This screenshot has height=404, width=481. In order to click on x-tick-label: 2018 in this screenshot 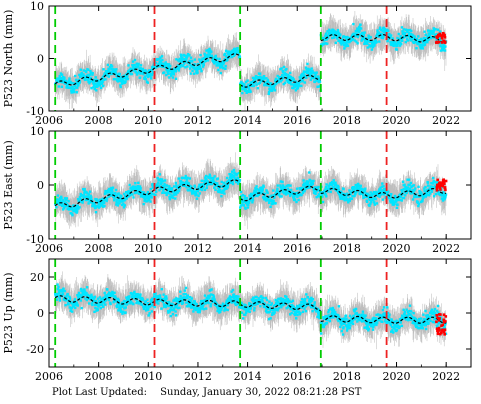, I will do `click(347, 120)`.